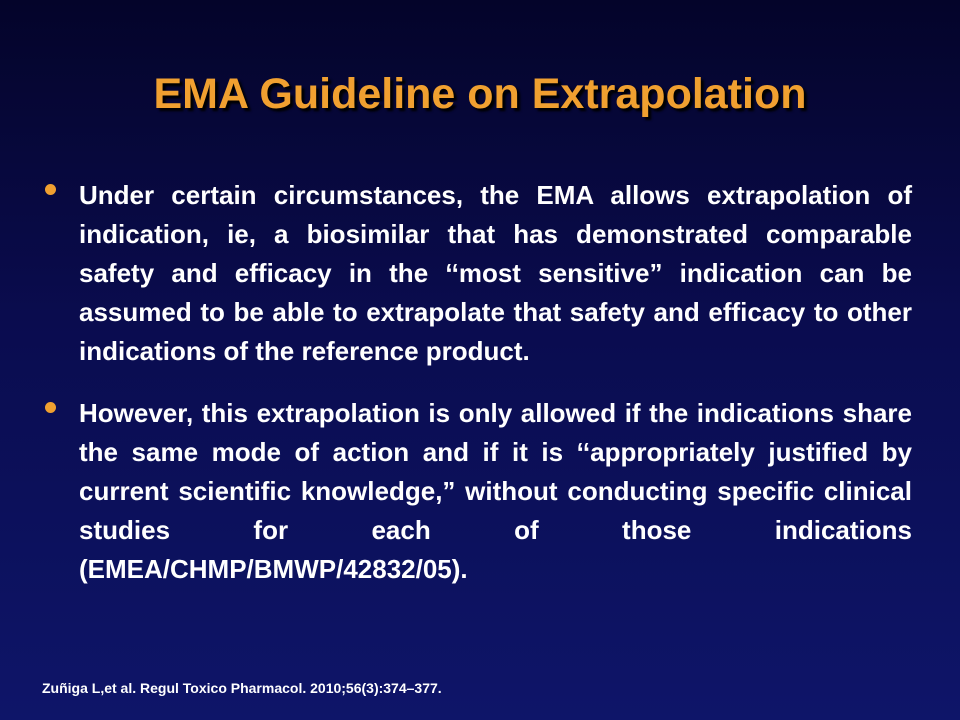  What do you see at coordinates (480, 94) in the screenshot?
I see `slide-title: EMA Guideline on Extrapolation` at bounding box center [480, 94].